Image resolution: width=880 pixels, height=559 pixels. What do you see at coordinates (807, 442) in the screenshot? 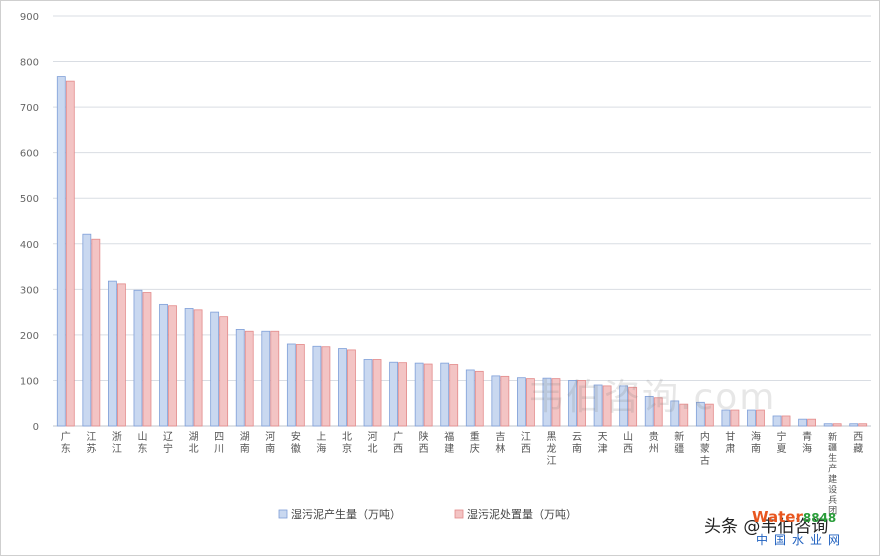
I see `x-tick-label: 青海` at bounding box center [807, 442].